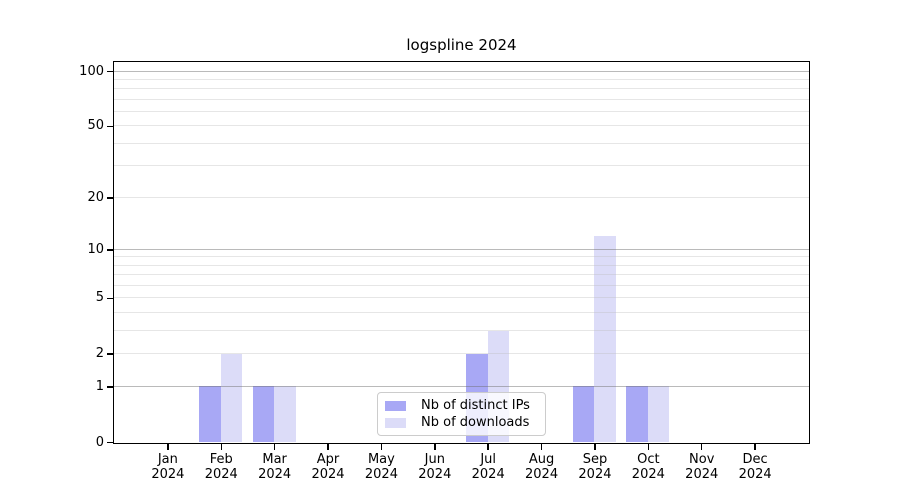 Image resolution: width=900 pixels, height=500 pixels. I want to click on legend-item-downloads: Nb of downloads, so click(461, 422).